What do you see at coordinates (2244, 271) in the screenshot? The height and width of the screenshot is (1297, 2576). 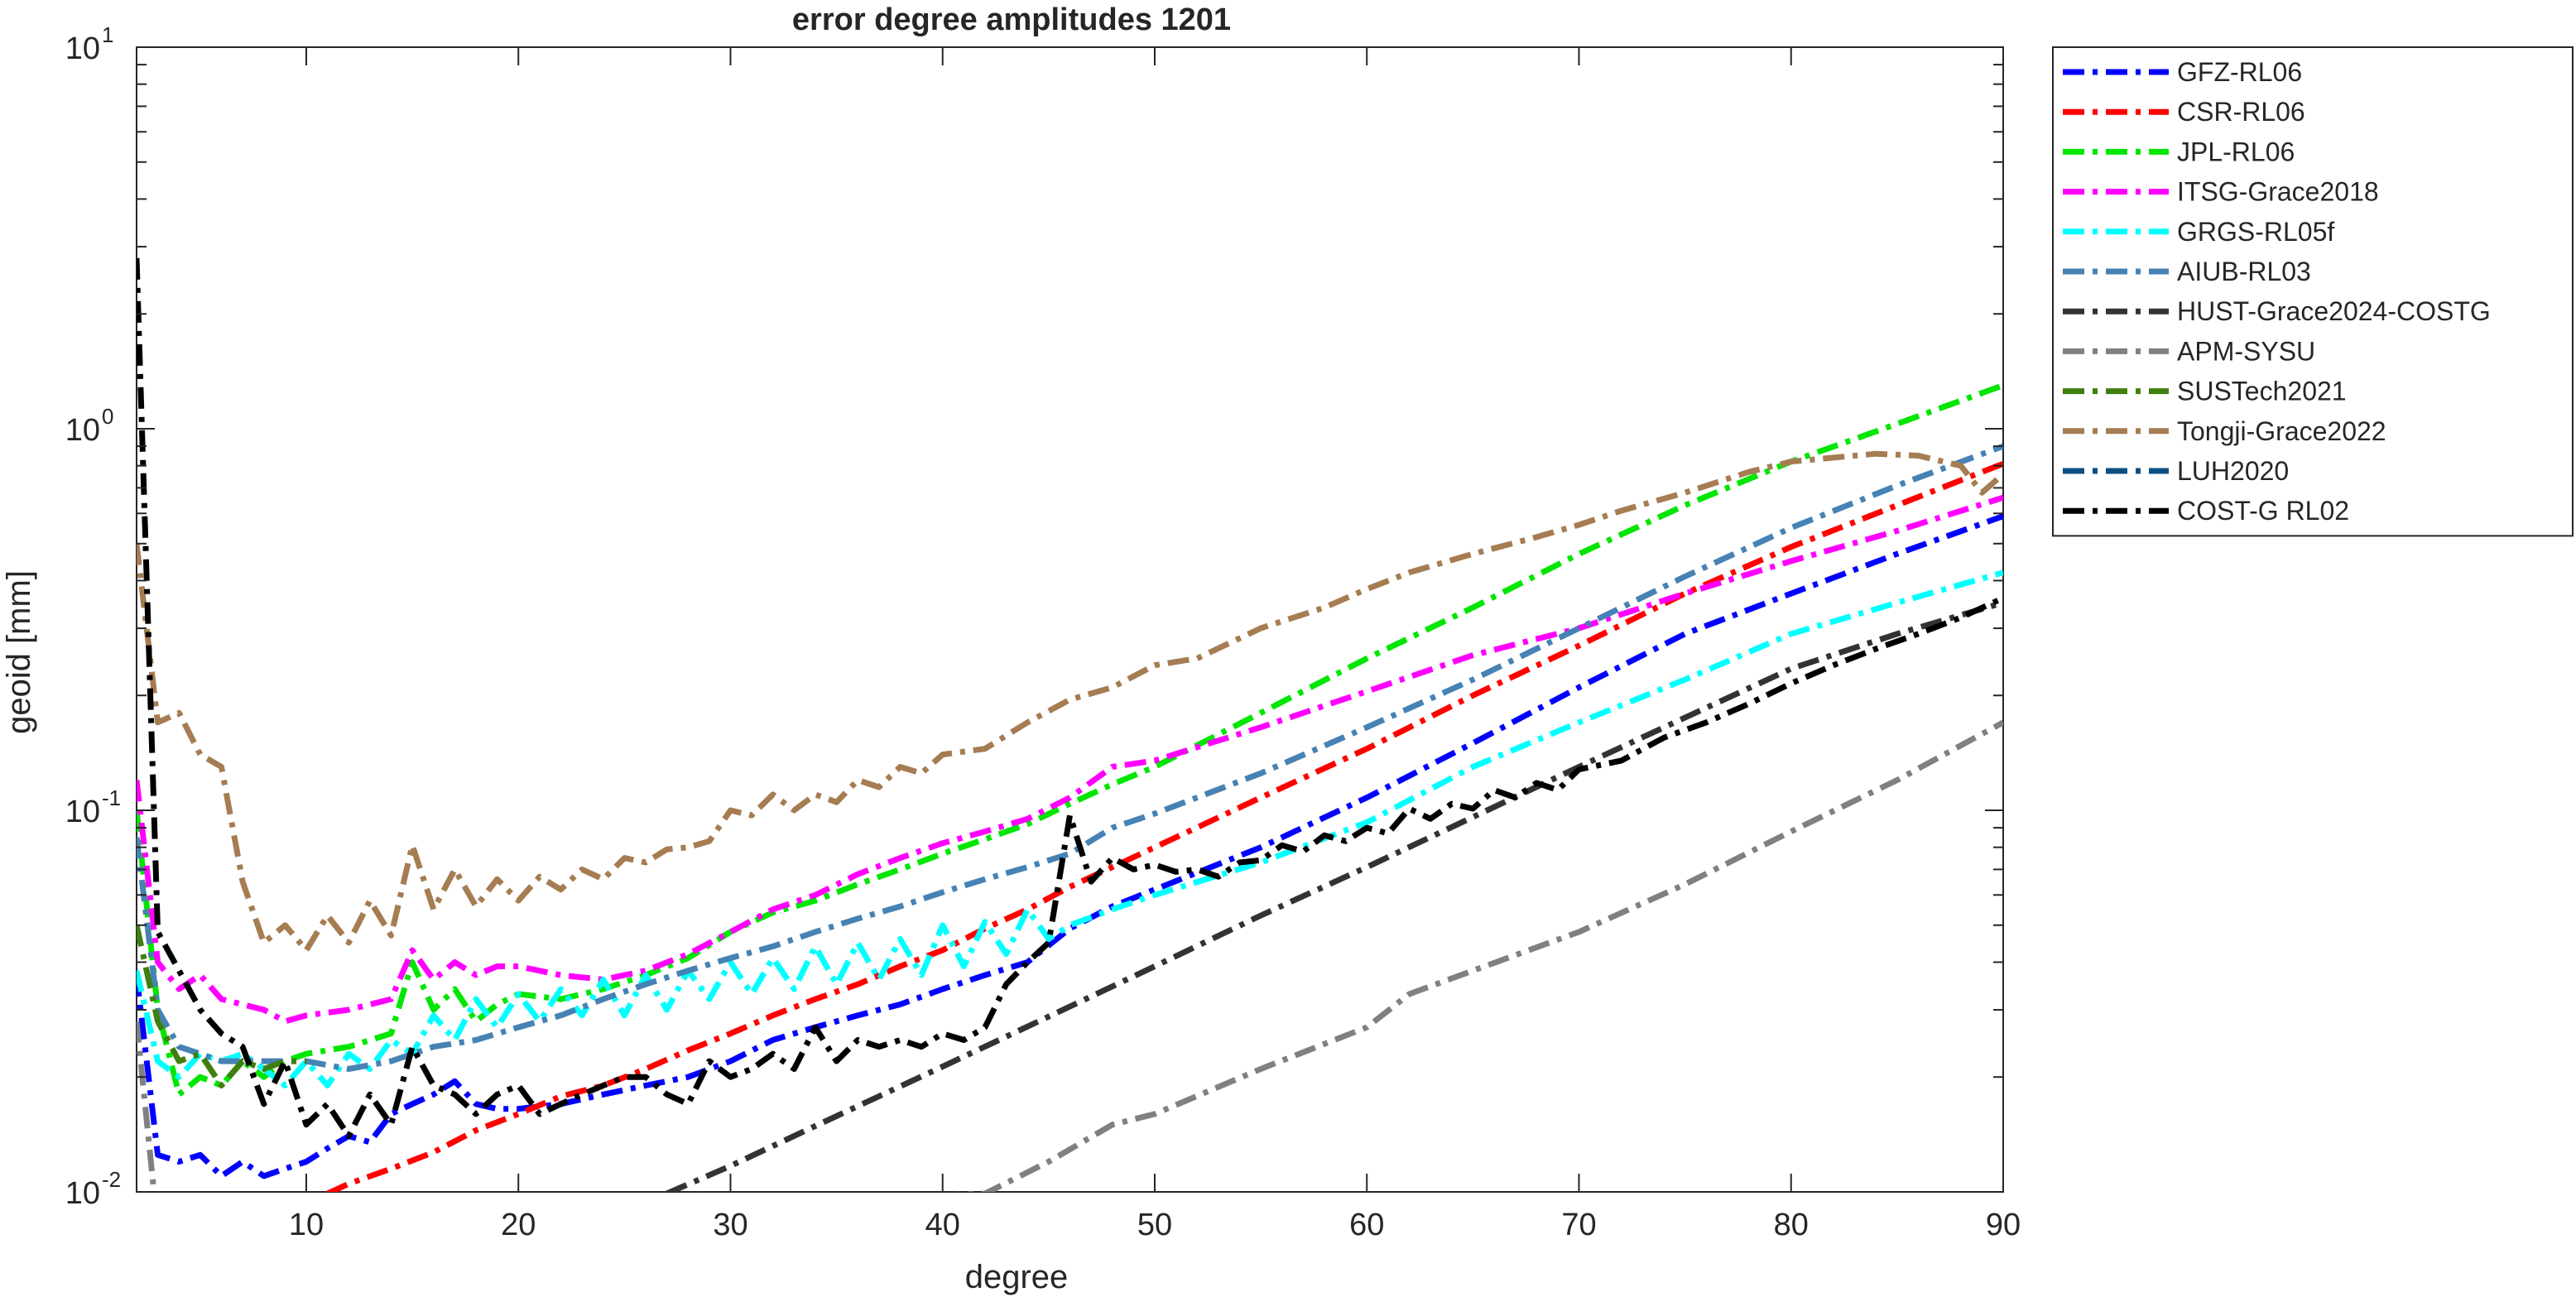 I see `legend-entry-label: AIUB-RL03` at bounding box center [2244, 271].